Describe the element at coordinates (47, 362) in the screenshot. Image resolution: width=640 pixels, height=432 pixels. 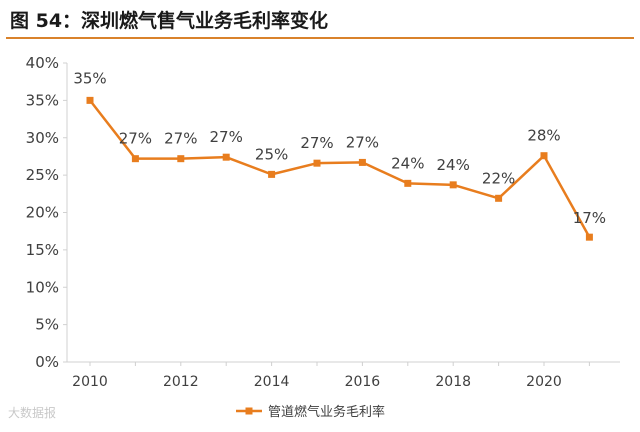
I see `y-tick-label: 0%` at that location.